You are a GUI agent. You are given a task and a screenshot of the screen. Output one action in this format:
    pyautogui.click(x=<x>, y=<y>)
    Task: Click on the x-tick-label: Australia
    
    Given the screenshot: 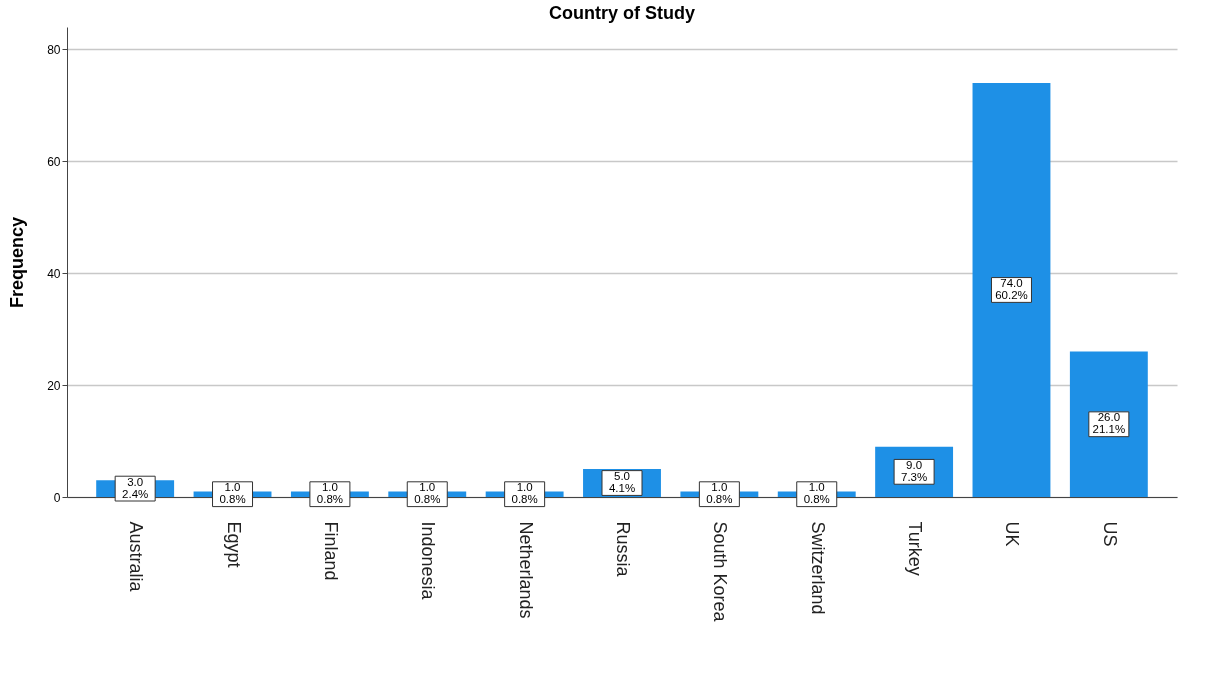 What is the action you would take?
    pyautogui.click(x=136, y=557)
    